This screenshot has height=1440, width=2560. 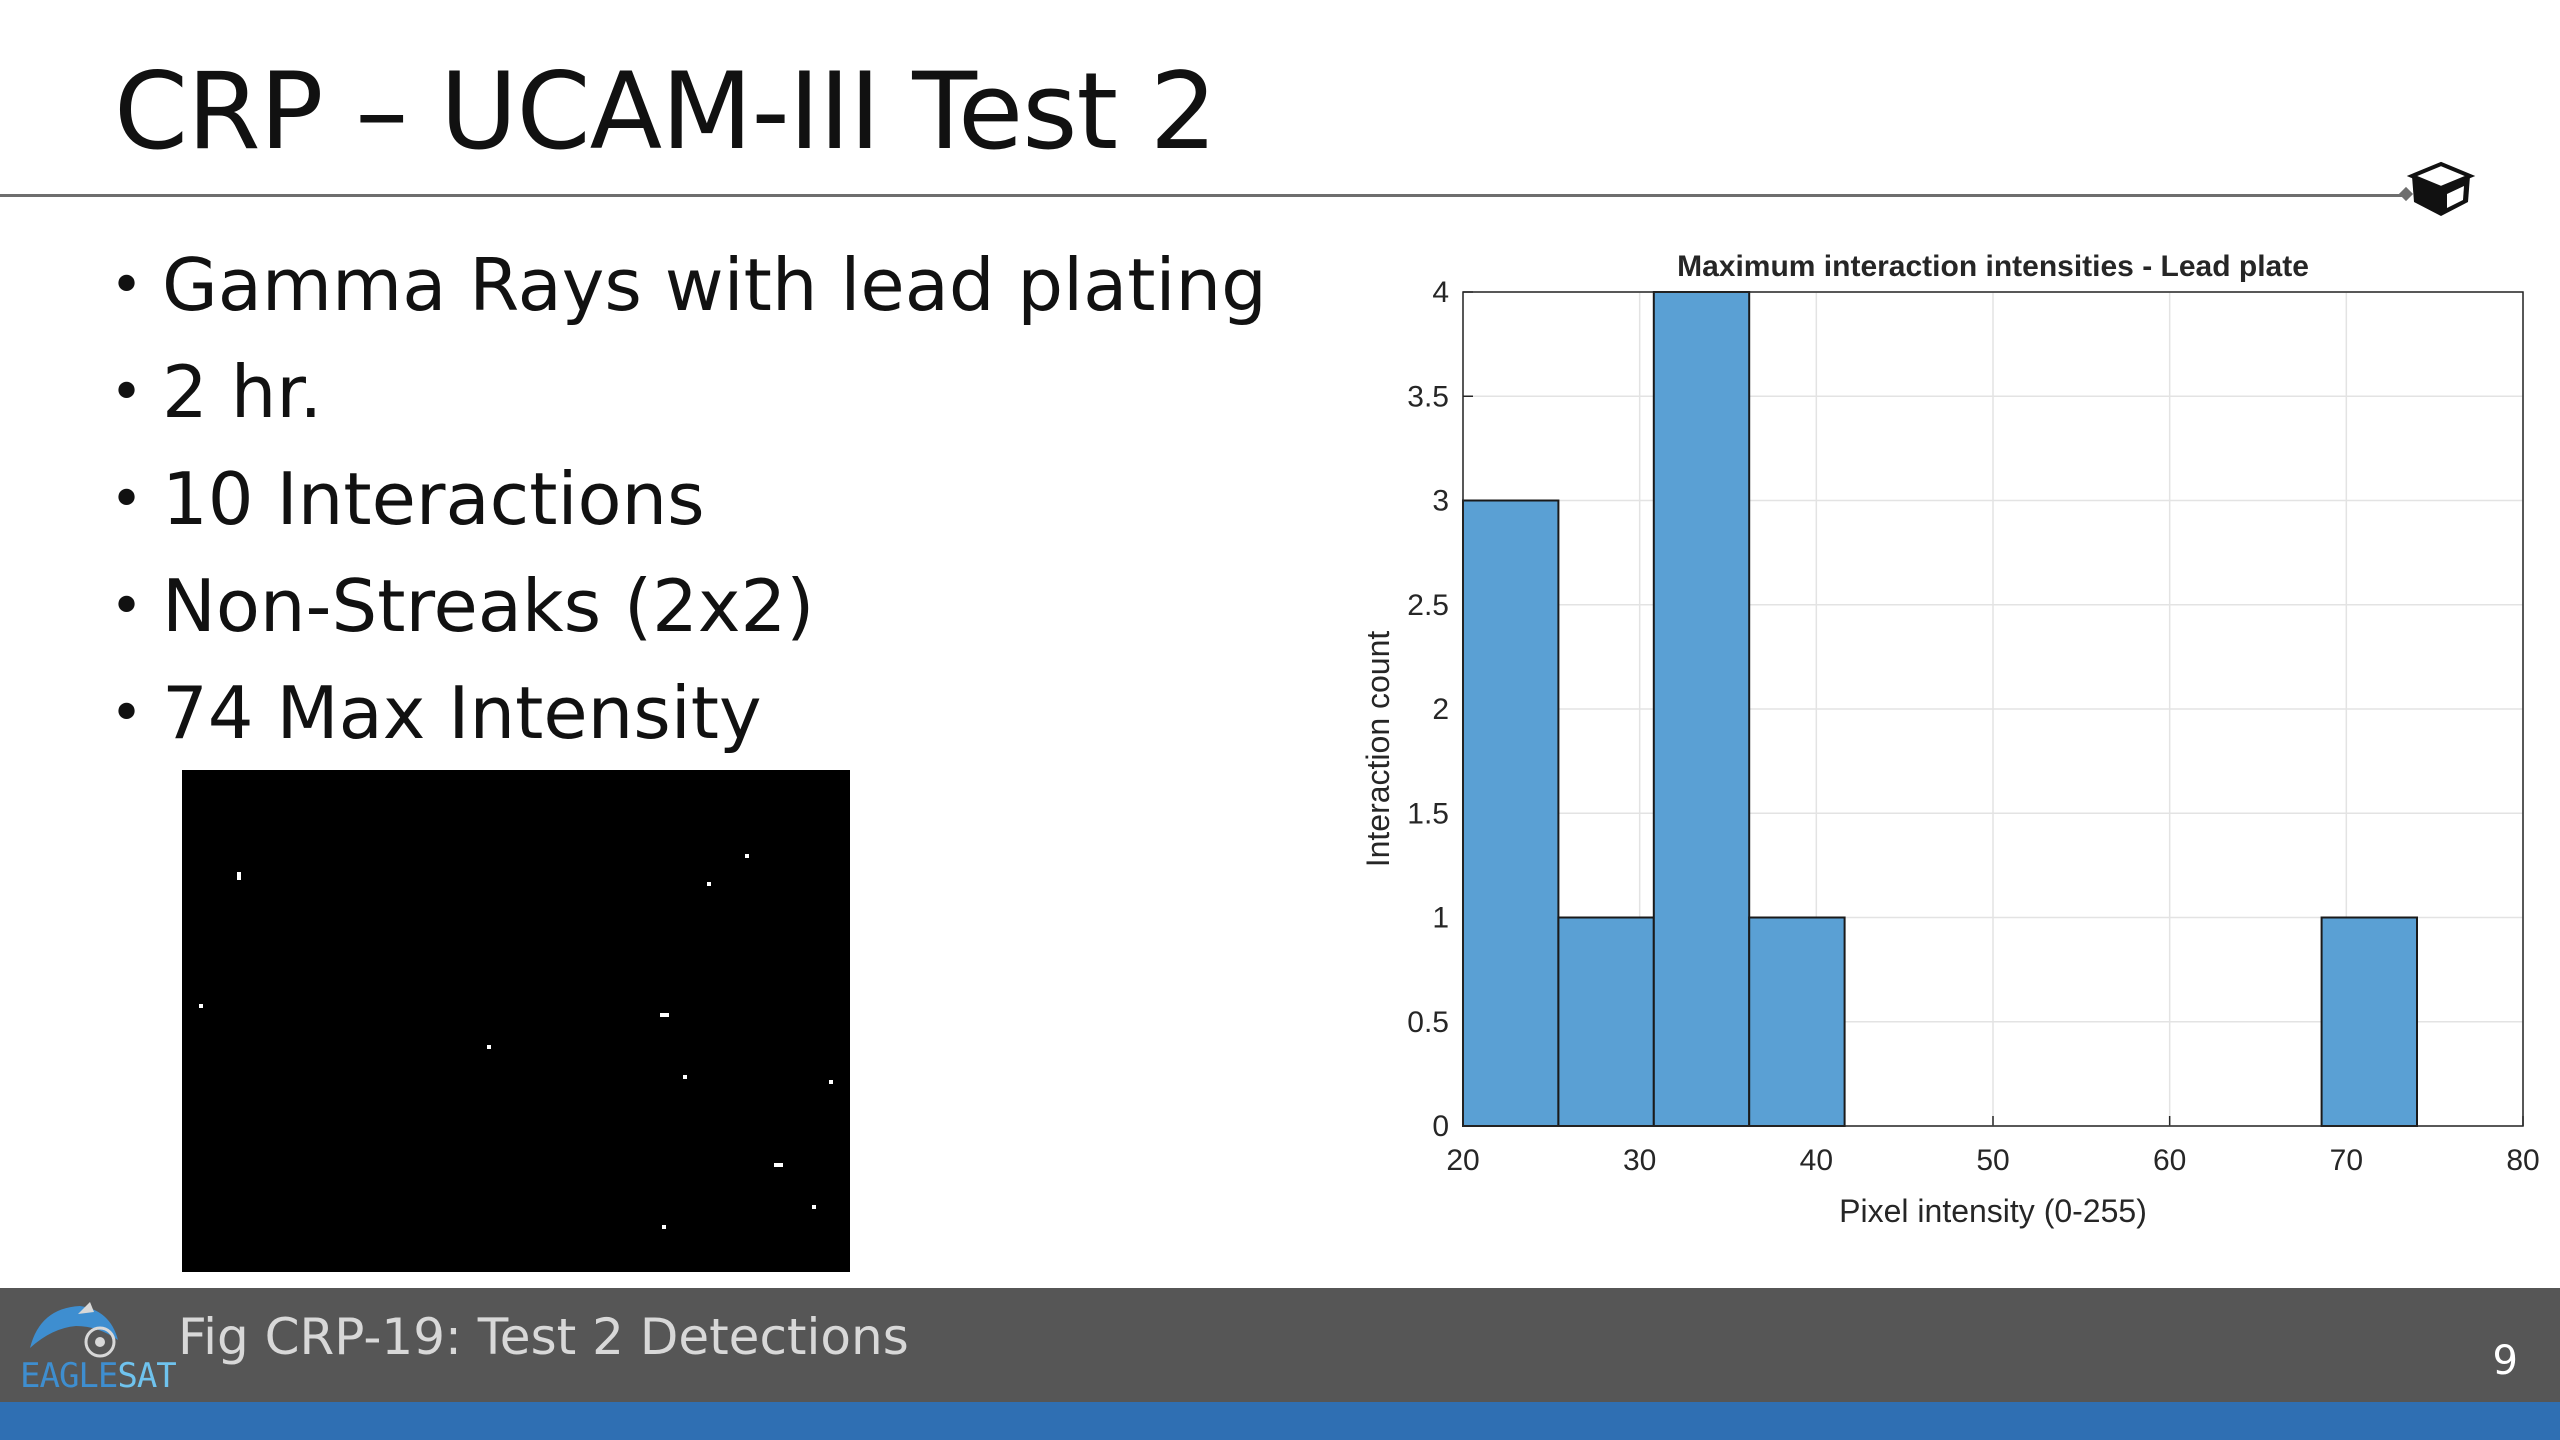 I want to click on y-tick-label: 0.5, so click(x=1428, y=1022).